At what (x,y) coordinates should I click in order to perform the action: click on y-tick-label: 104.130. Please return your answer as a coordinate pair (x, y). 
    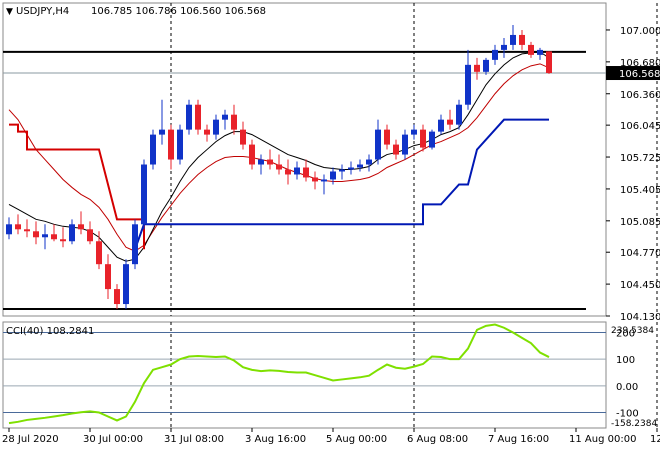
    Looking at the image, I should click on (640, 317).